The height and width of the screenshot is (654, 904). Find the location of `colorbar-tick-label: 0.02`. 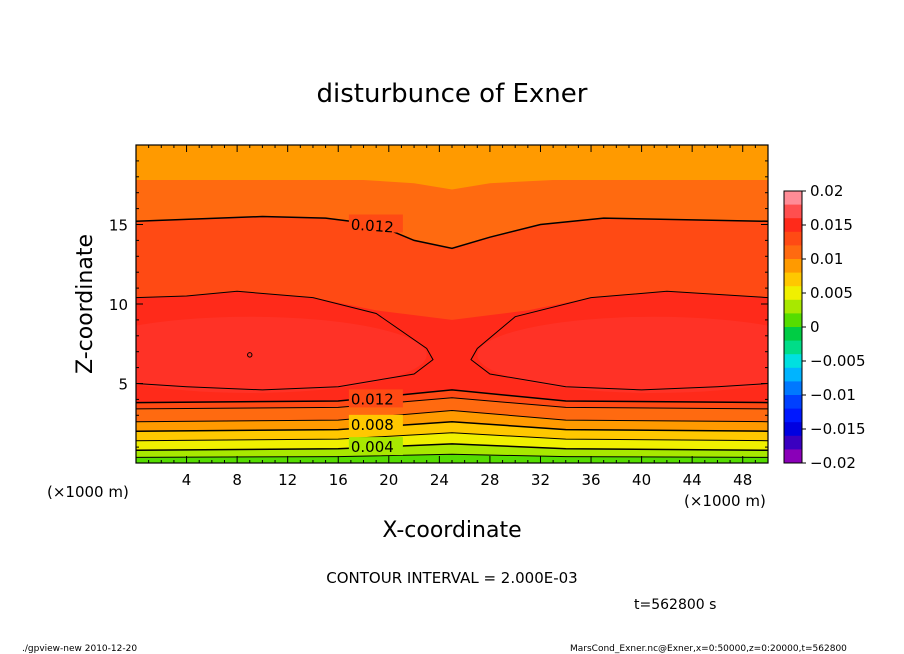

colorbar-tick-label: 0.02 is located at coordinates (826, 191).